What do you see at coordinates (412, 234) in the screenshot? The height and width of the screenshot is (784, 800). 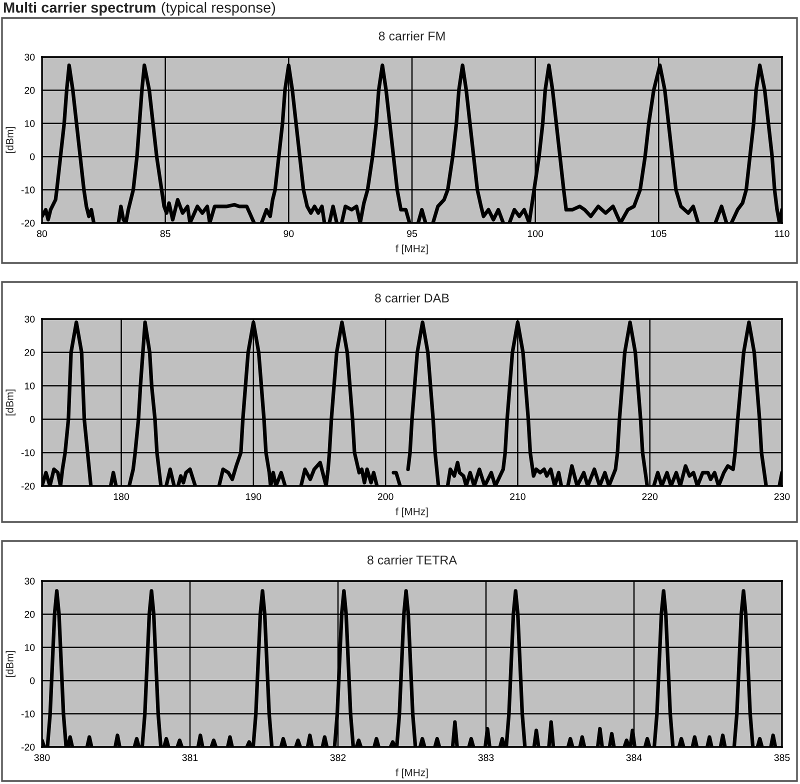 I see `x-tick-label: 95` at bounding box center [412, 234].